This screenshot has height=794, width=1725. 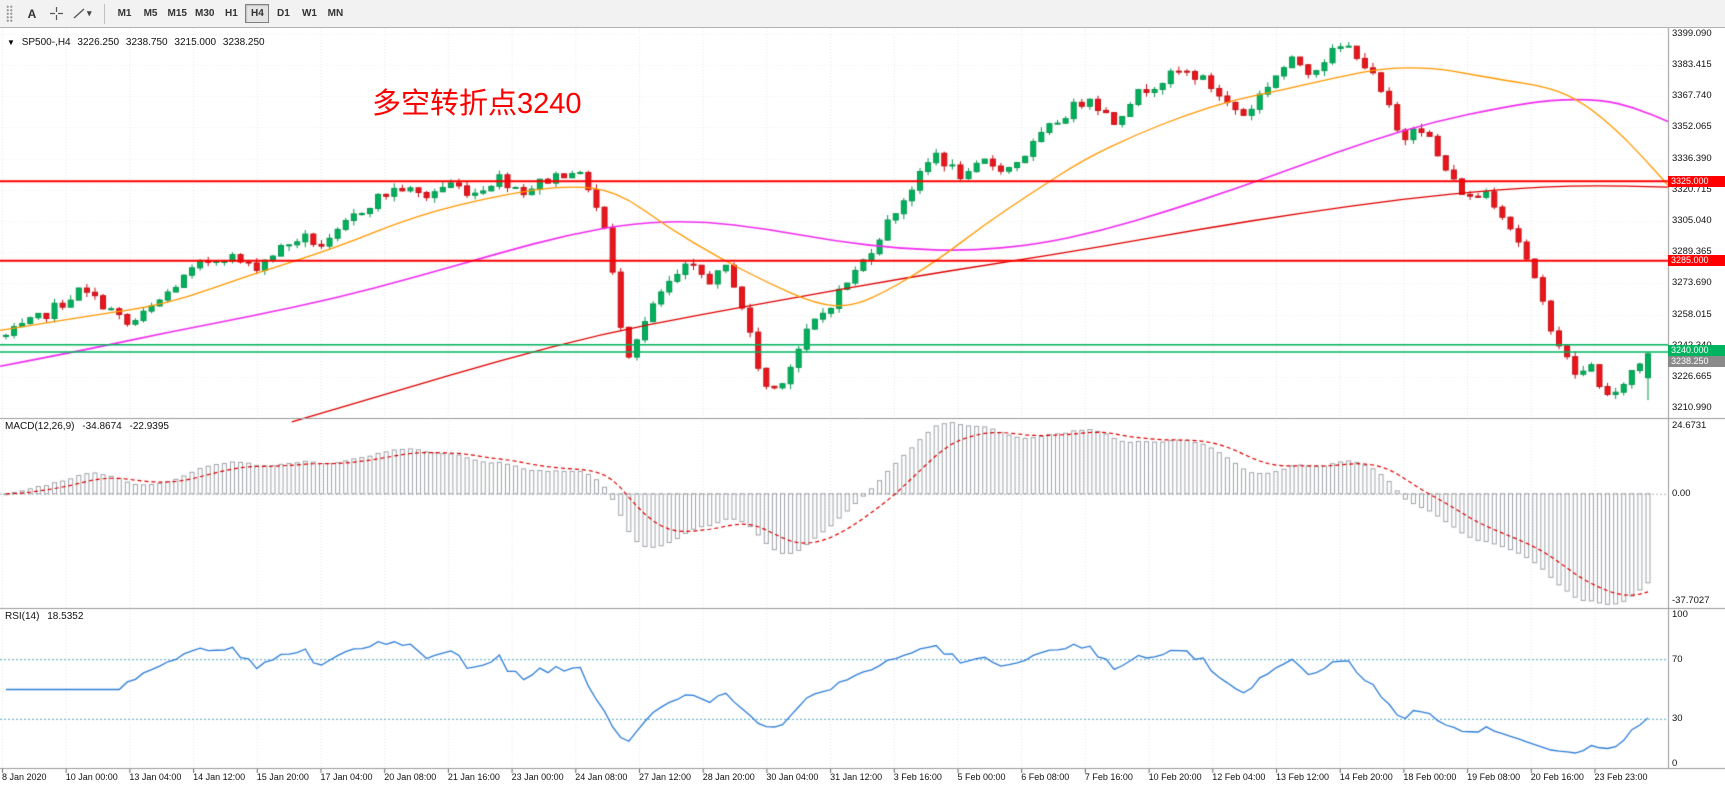 I want to click on time-axis-label: 24 Jan 08:00, so click(x=601, y=777).